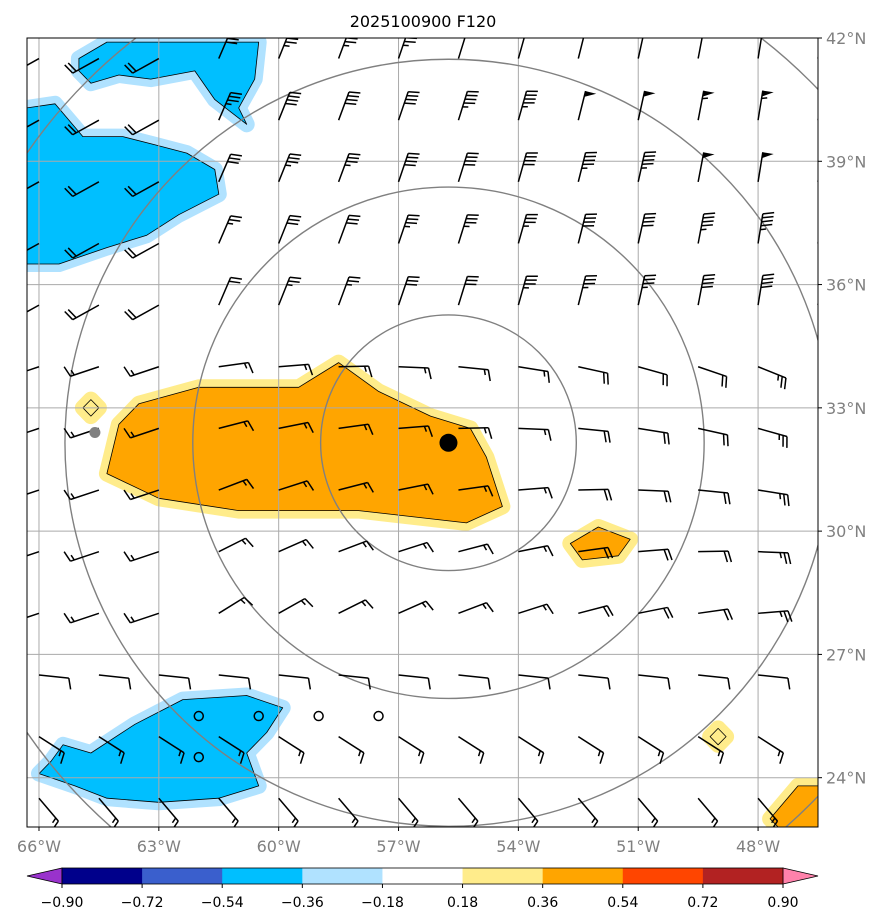 The width and height of the screenshot is (888, 924). Describe the element at coordinates (123, 184) in the screenshot. I see `region-blue-nw-west` at that location.